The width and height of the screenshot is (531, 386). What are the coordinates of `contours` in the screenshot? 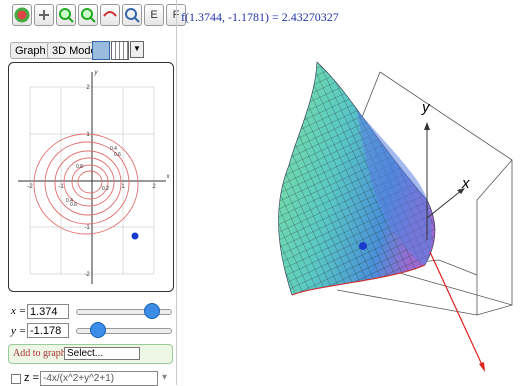 It's located at (86, 184).